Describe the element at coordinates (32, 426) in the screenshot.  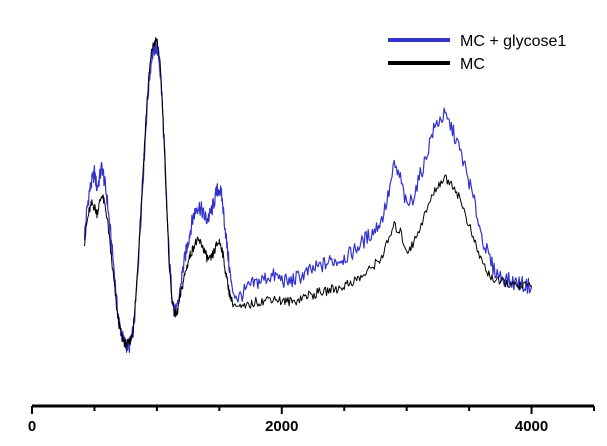
I see `x-tick-label: 0` at that location.